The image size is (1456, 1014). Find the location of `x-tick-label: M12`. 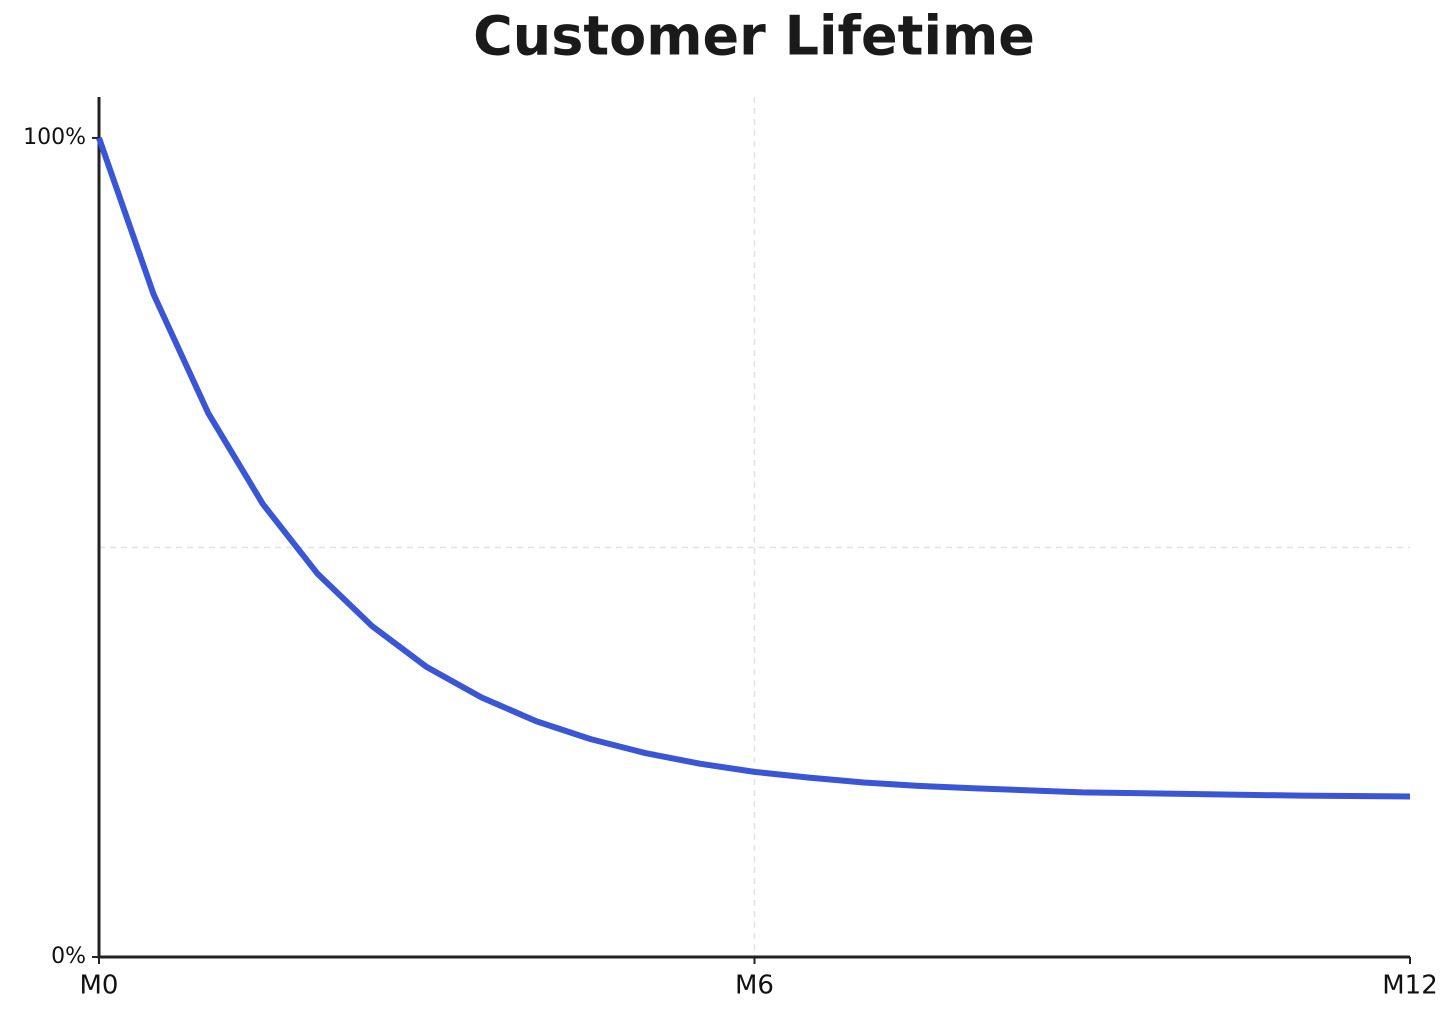

x-tick-label: M12 is located at coordinates (1410, 986).